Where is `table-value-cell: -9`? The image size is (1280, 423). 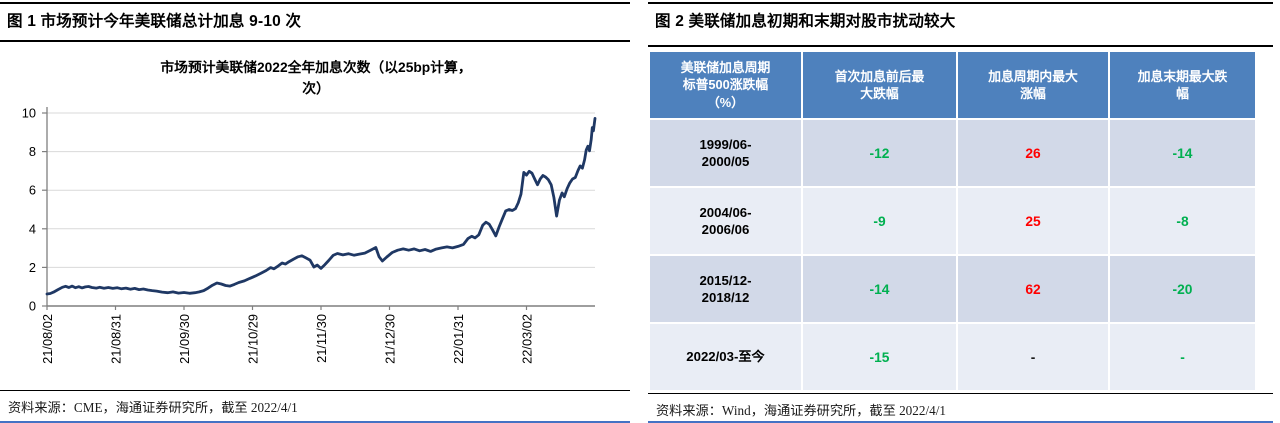
table-value-cell: -9 is located at coordinates (879, 221).